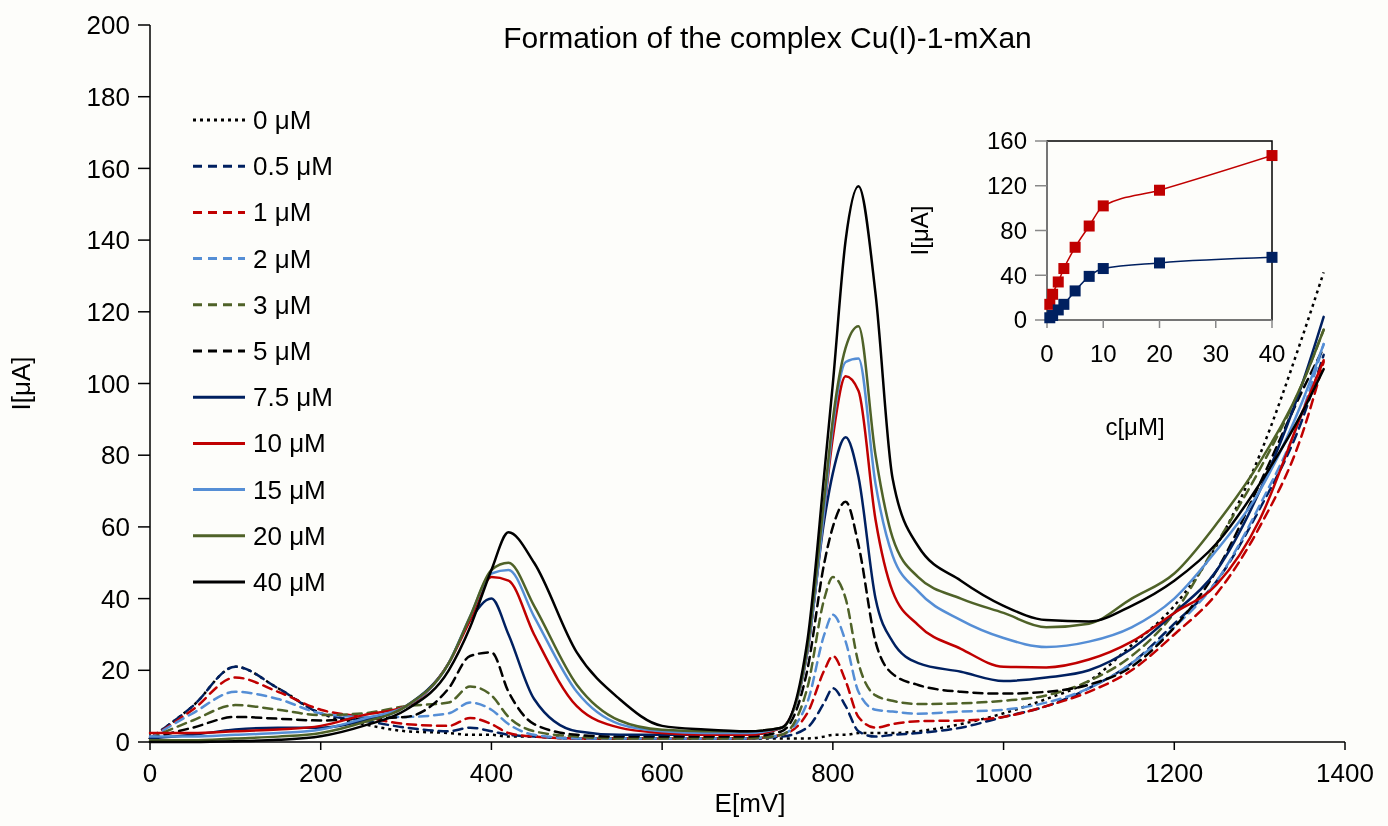  Describe the element at coordinates (289, 443) in the screenshot. I see `legend-label: 10 μM` at that location.